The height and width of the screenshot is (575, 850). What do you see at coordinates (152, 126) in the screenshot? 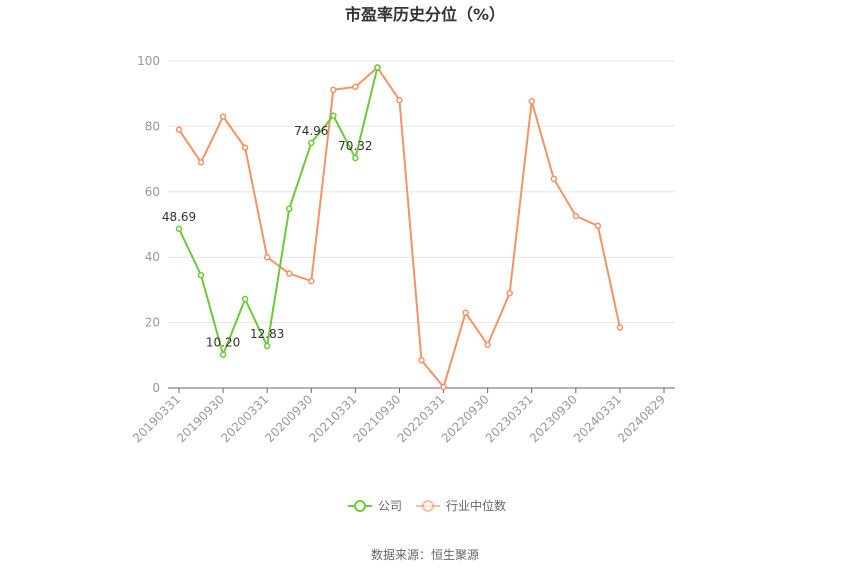
I see `y-tick-label: 80` at bounding box center [152, 126].